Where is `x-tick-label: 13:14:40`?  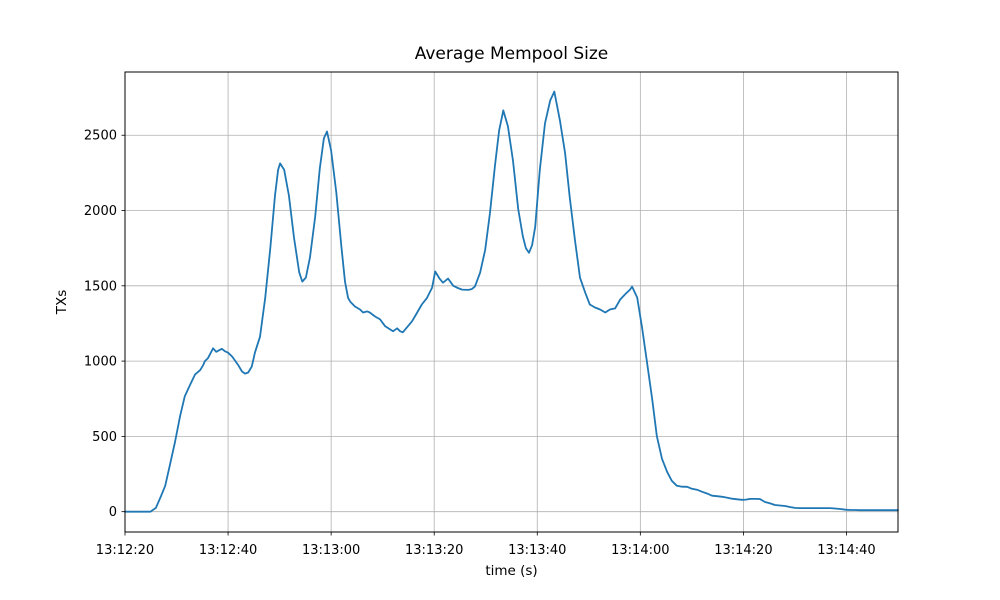 x-tick-label: 13:14:40 is located at coordinates (846, 550).